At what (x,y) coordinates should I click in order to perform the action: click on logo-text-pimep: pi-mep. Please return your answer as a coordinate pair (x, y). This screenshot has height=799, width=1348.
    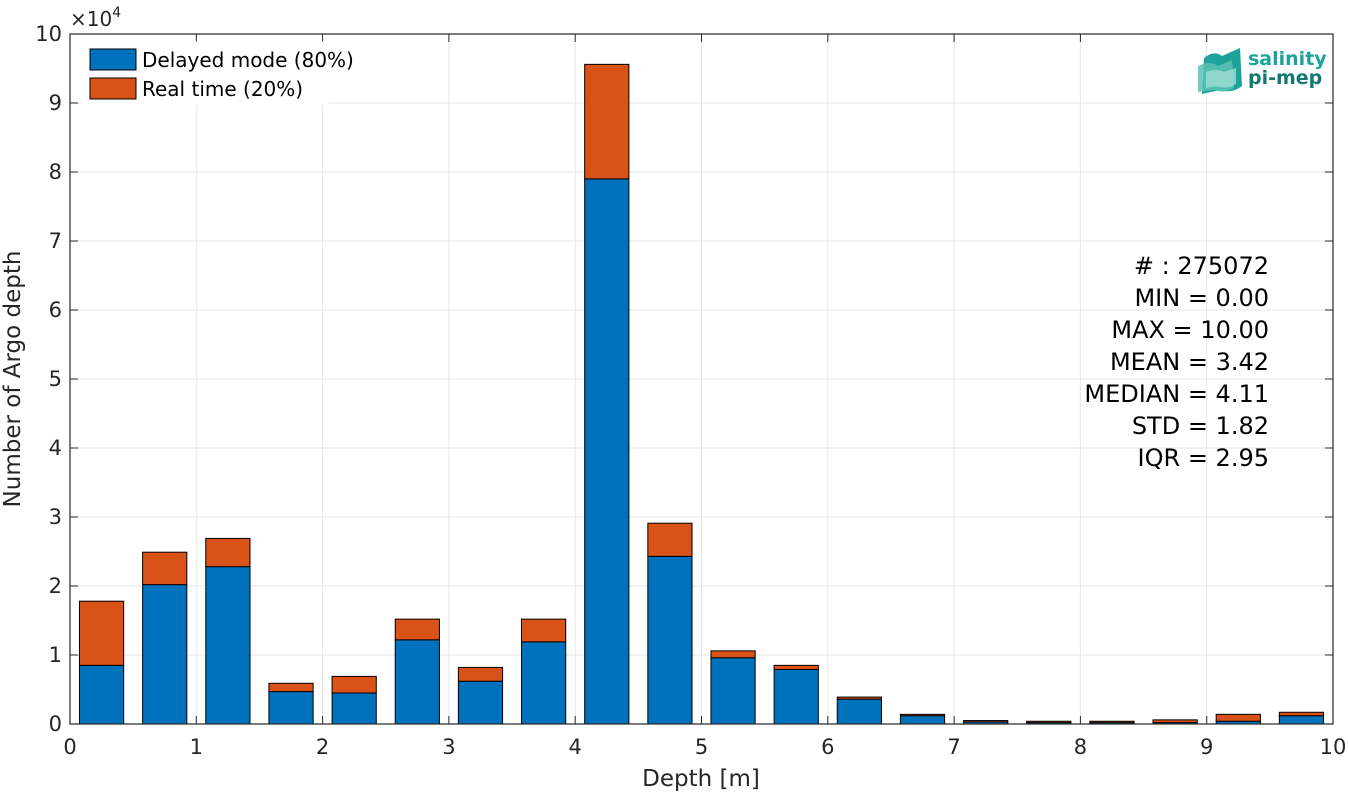
    Looking at the image, I should click on (1285, 78).